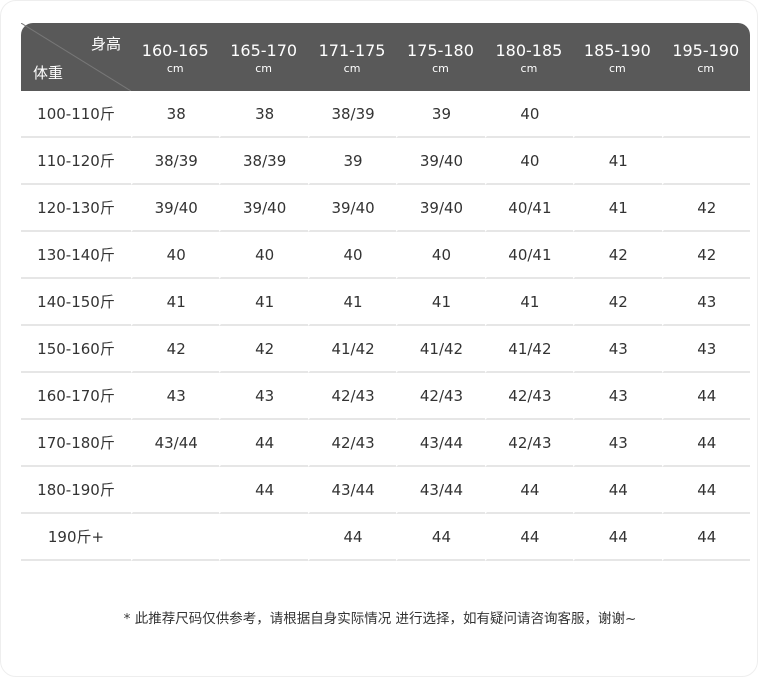 The height and width of the screenshot is (677, 758). I want to click on column-header: 185-190 cm, so click(617, 57).